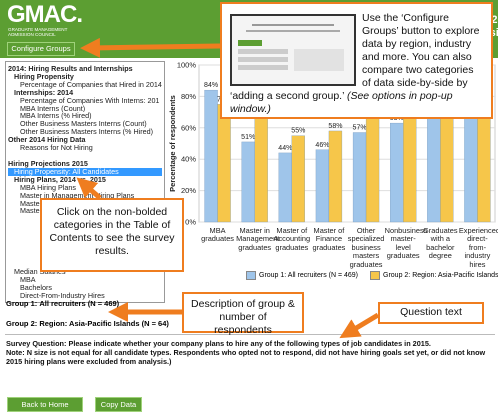  I want to click on logo-line: GRADUATE MANAGEMENT, so click(38, 29).